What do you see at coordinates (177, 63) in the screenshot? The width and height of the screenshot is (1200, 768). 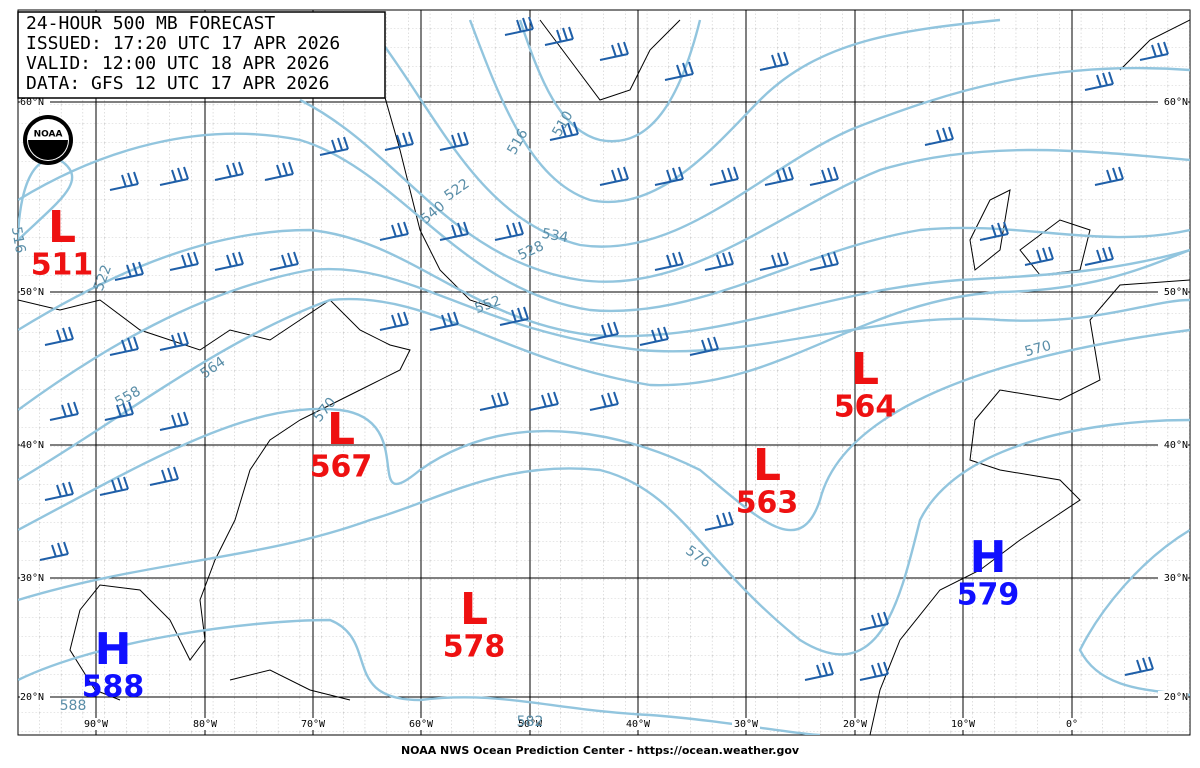 I see `header-line: VALID: 12:00 UTC 18 APR 2026` at bounding box center [177, 63].